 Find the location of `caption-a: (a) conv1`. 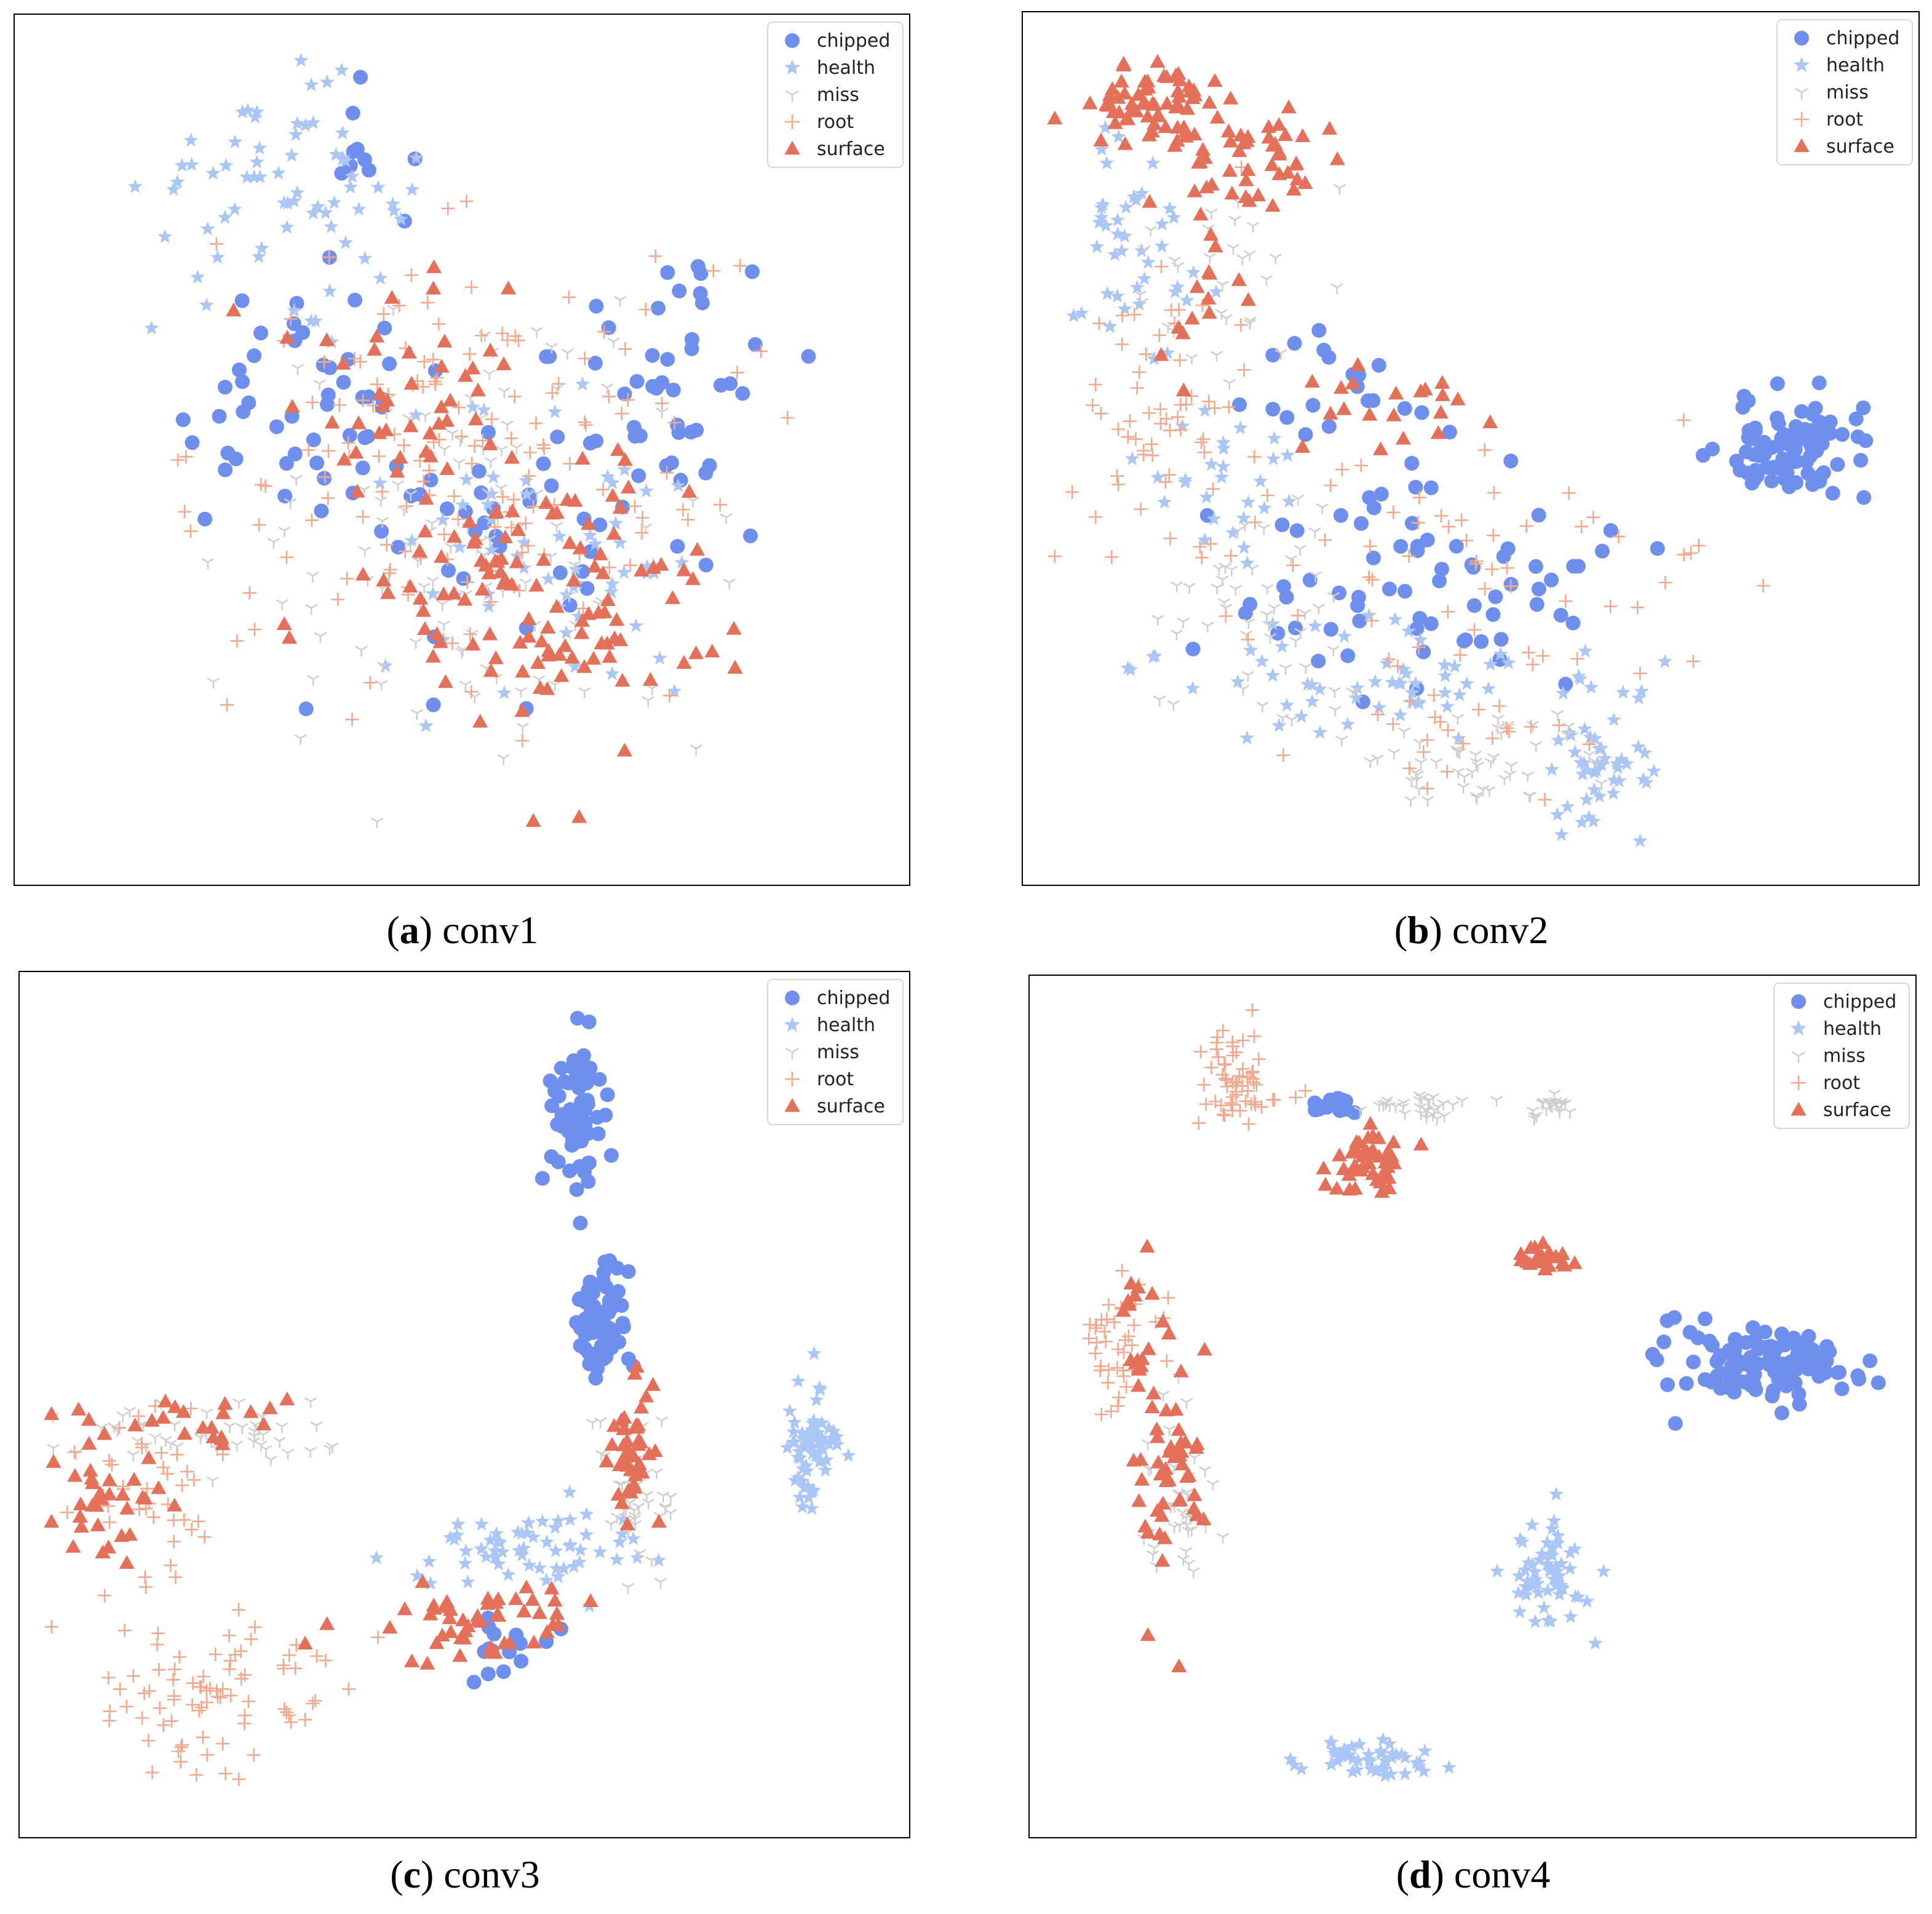

caption-a: (a) conv1 is located at coordinates (462, 930).